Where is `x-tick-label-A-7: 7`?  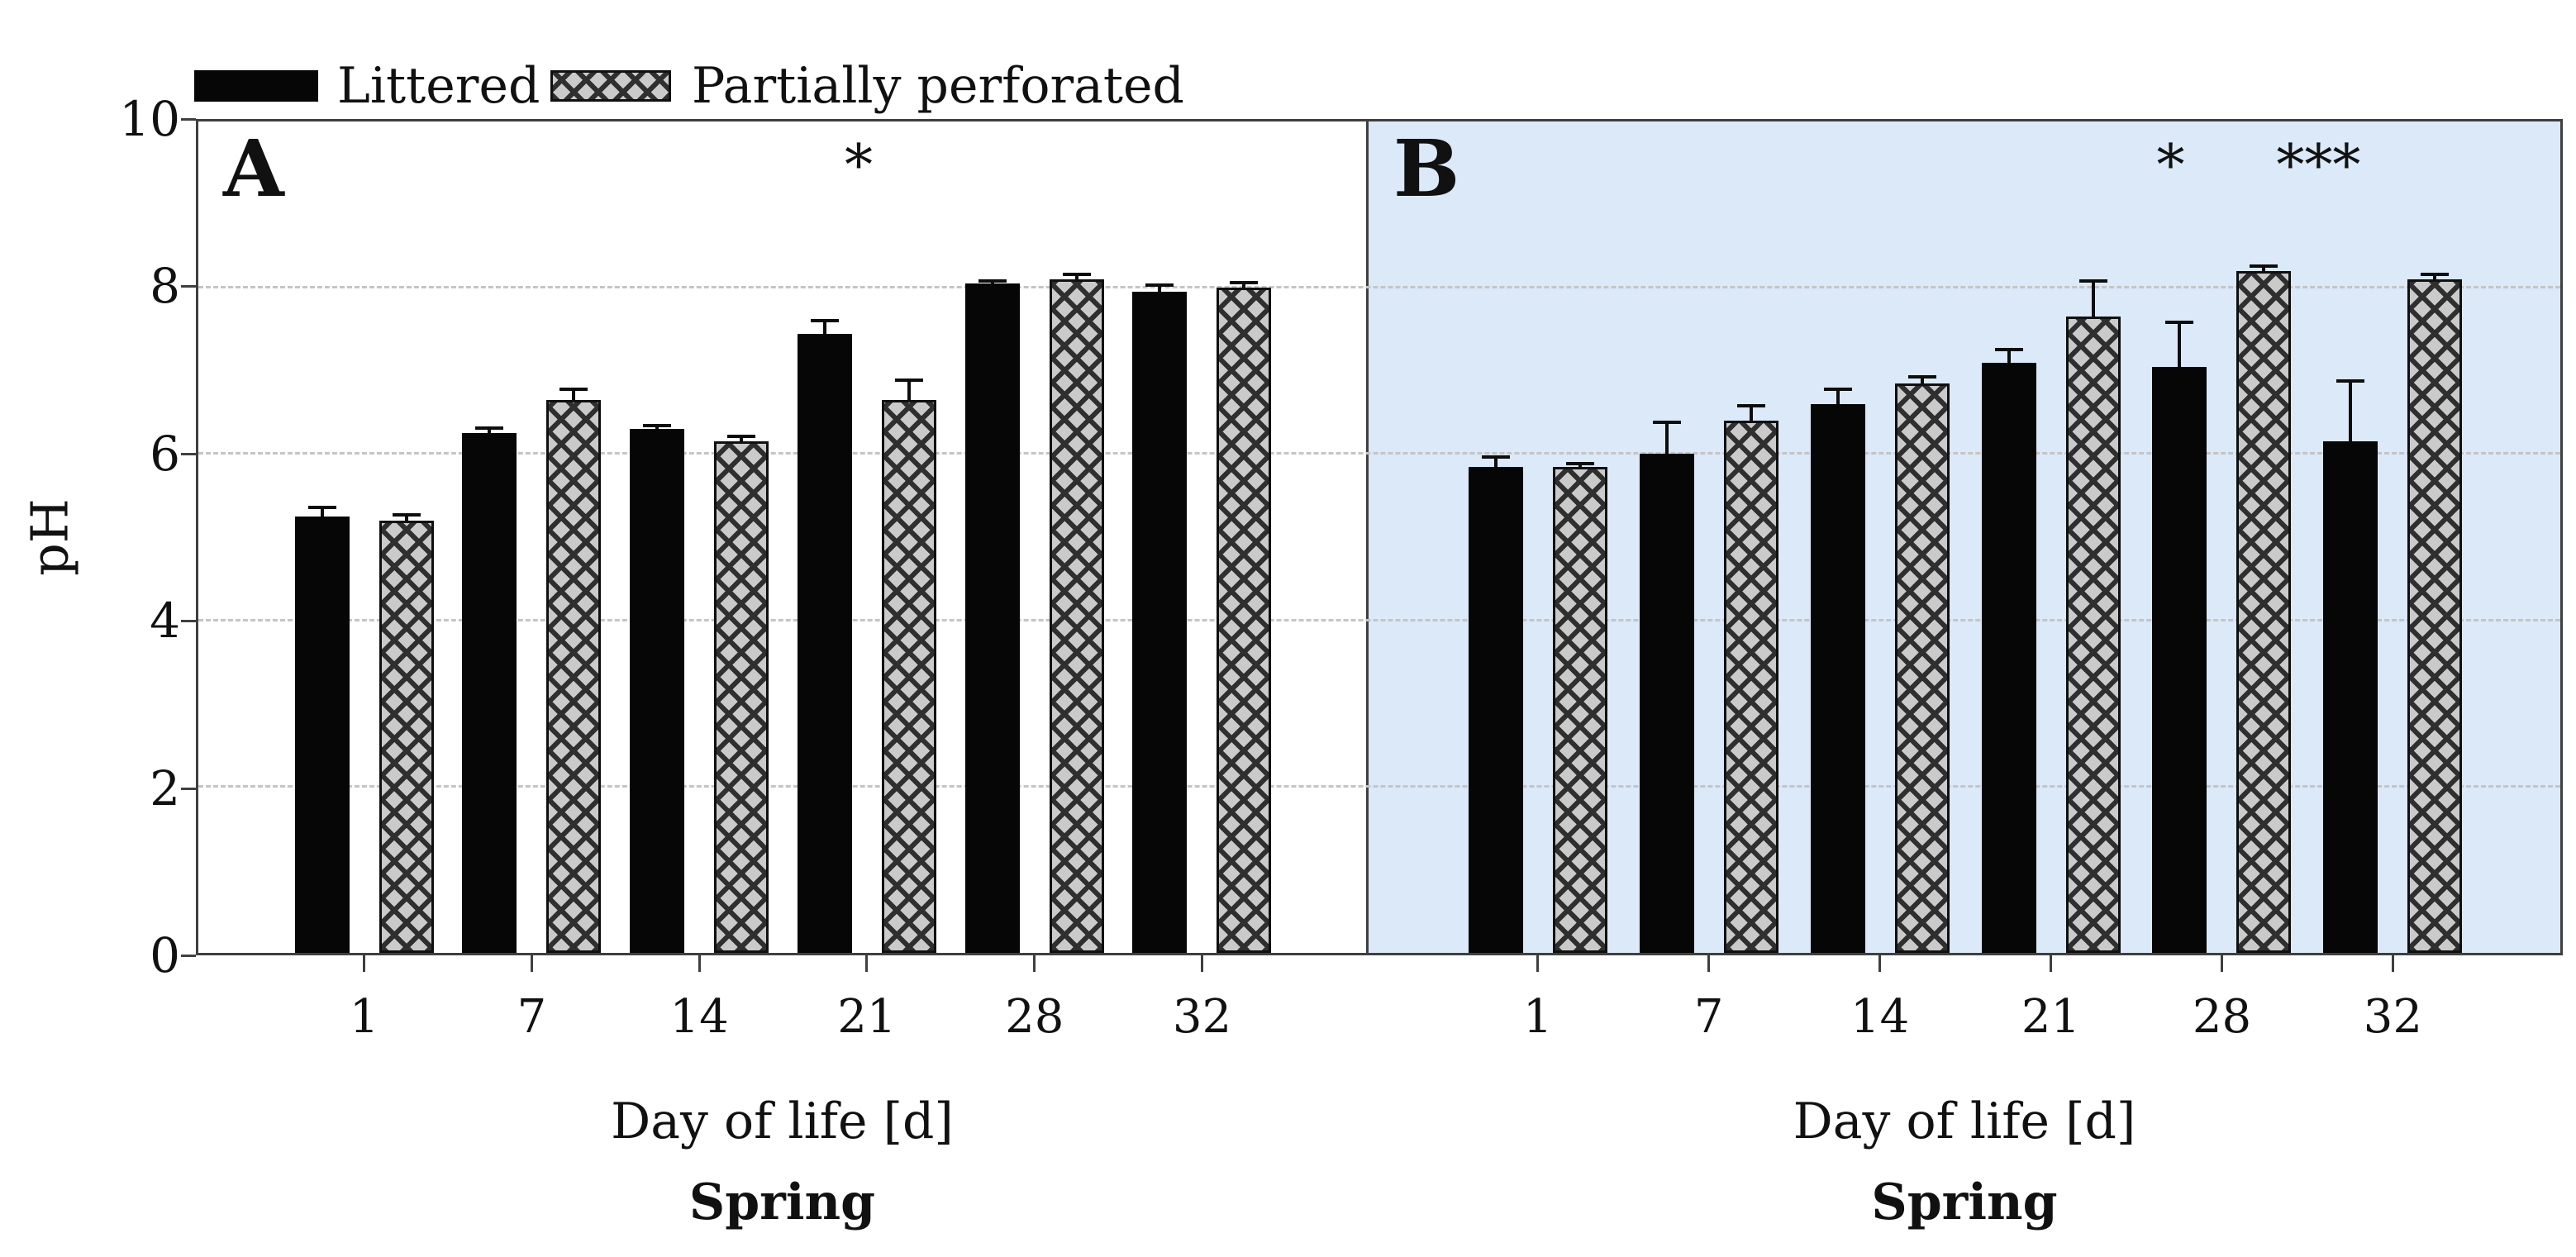 x-tick-label-A-7: 7 is located at coordinates (532, 1017).